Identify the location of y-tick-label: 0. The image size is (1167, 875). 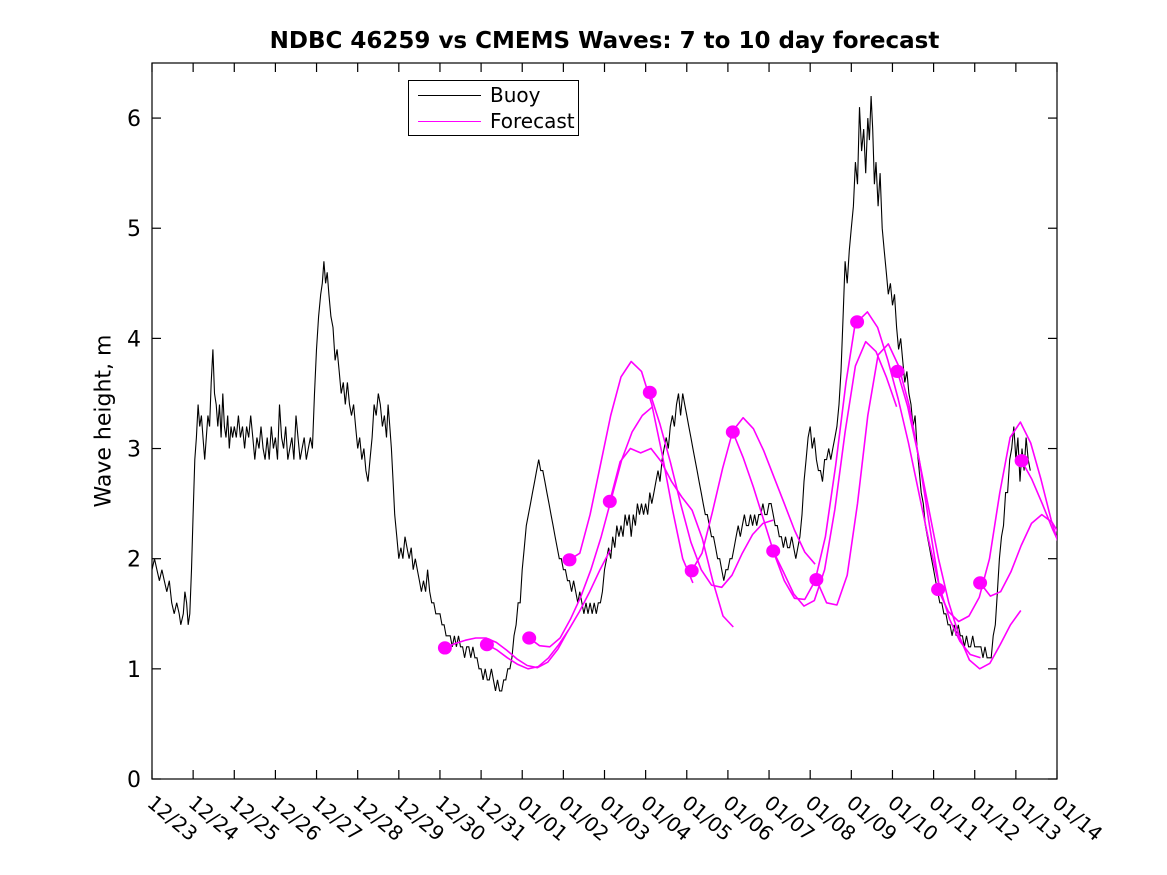
(134, 780).